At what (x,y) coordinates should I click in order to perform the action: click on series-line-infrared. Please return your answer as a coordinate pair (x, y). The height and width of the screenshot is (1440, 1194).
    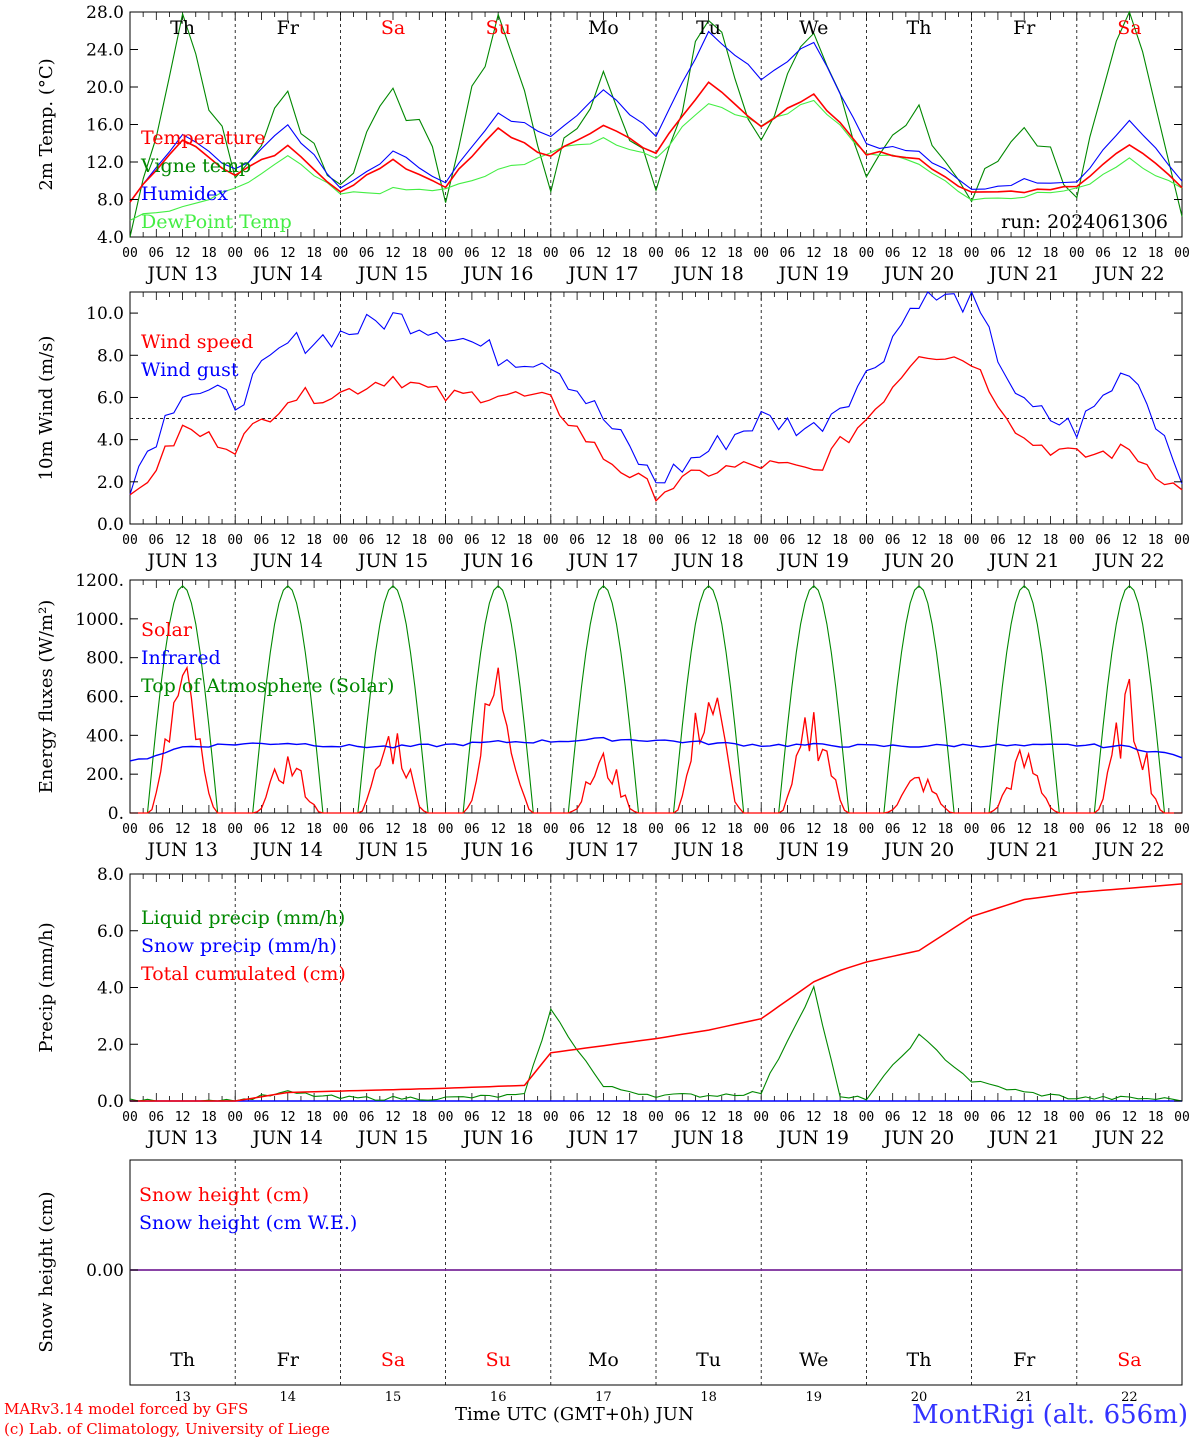
    Looking at the image, I should click on (656, 749).